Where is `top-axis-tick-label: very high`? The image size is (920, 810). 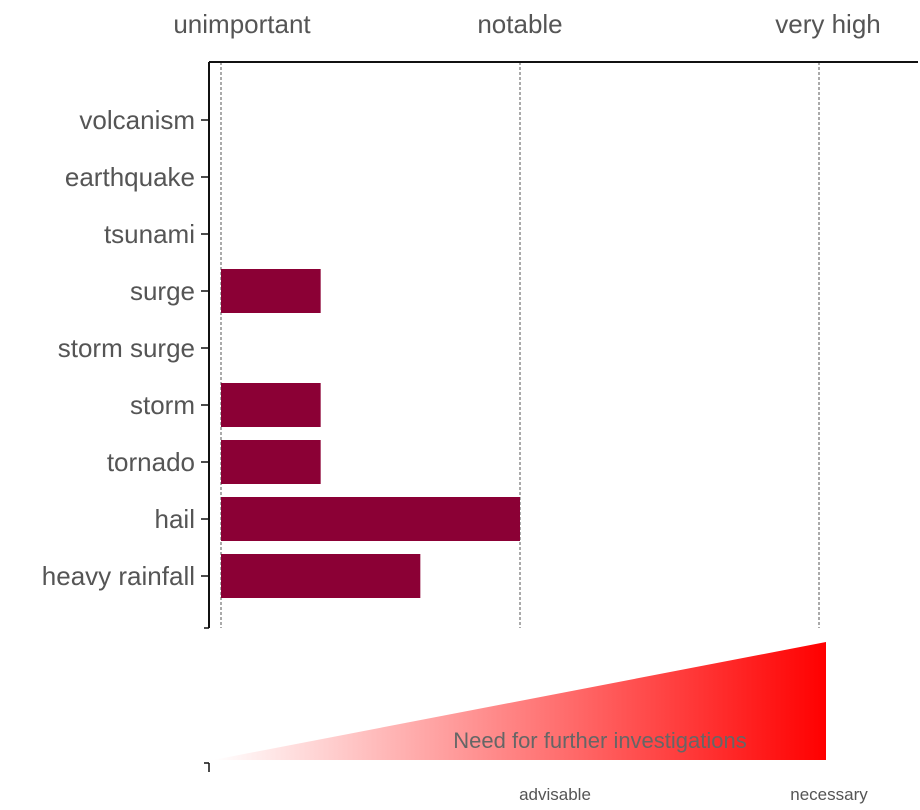
top-axis-tick-label: very high is located at coordinates (828, 24).